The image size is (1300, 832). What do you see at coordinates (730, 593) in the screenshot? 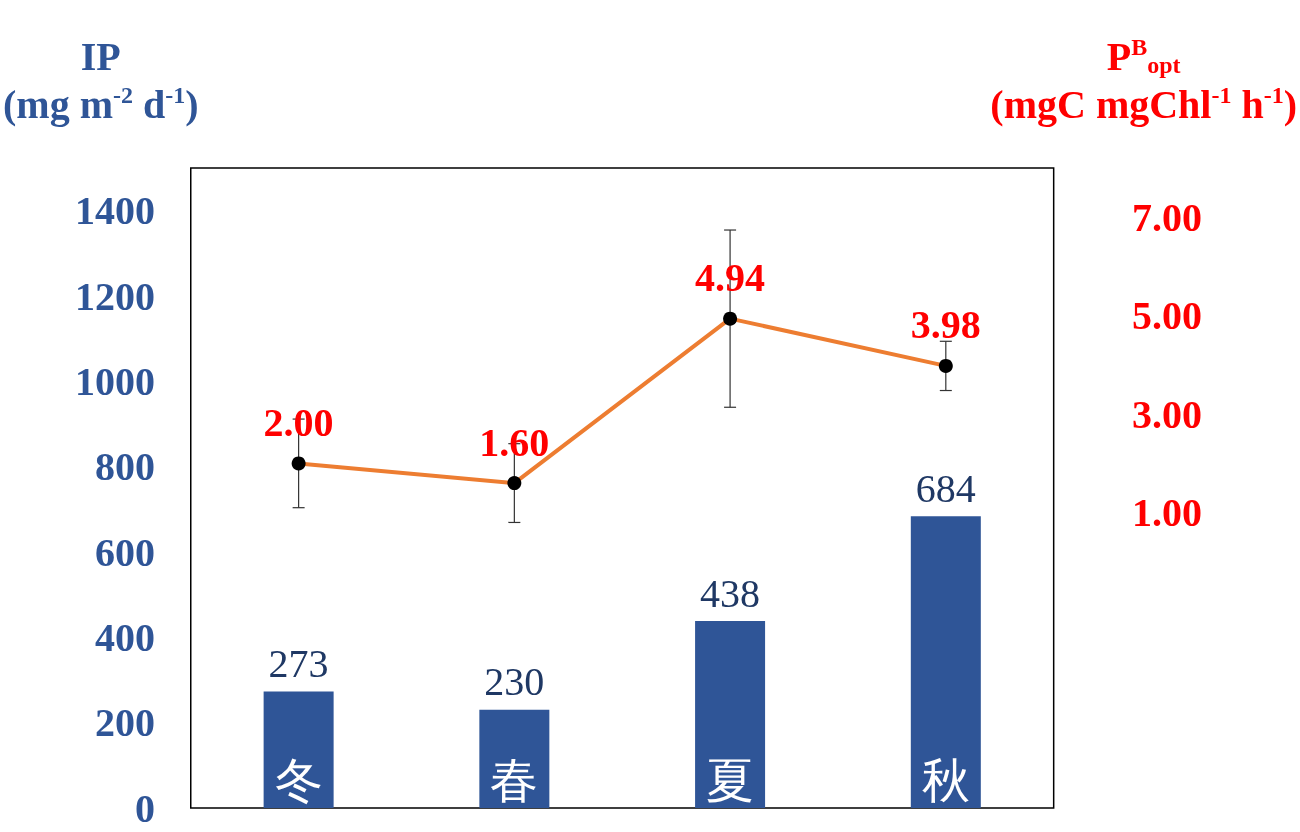
I see `data-label: 438` at bounding box center [730, 593].